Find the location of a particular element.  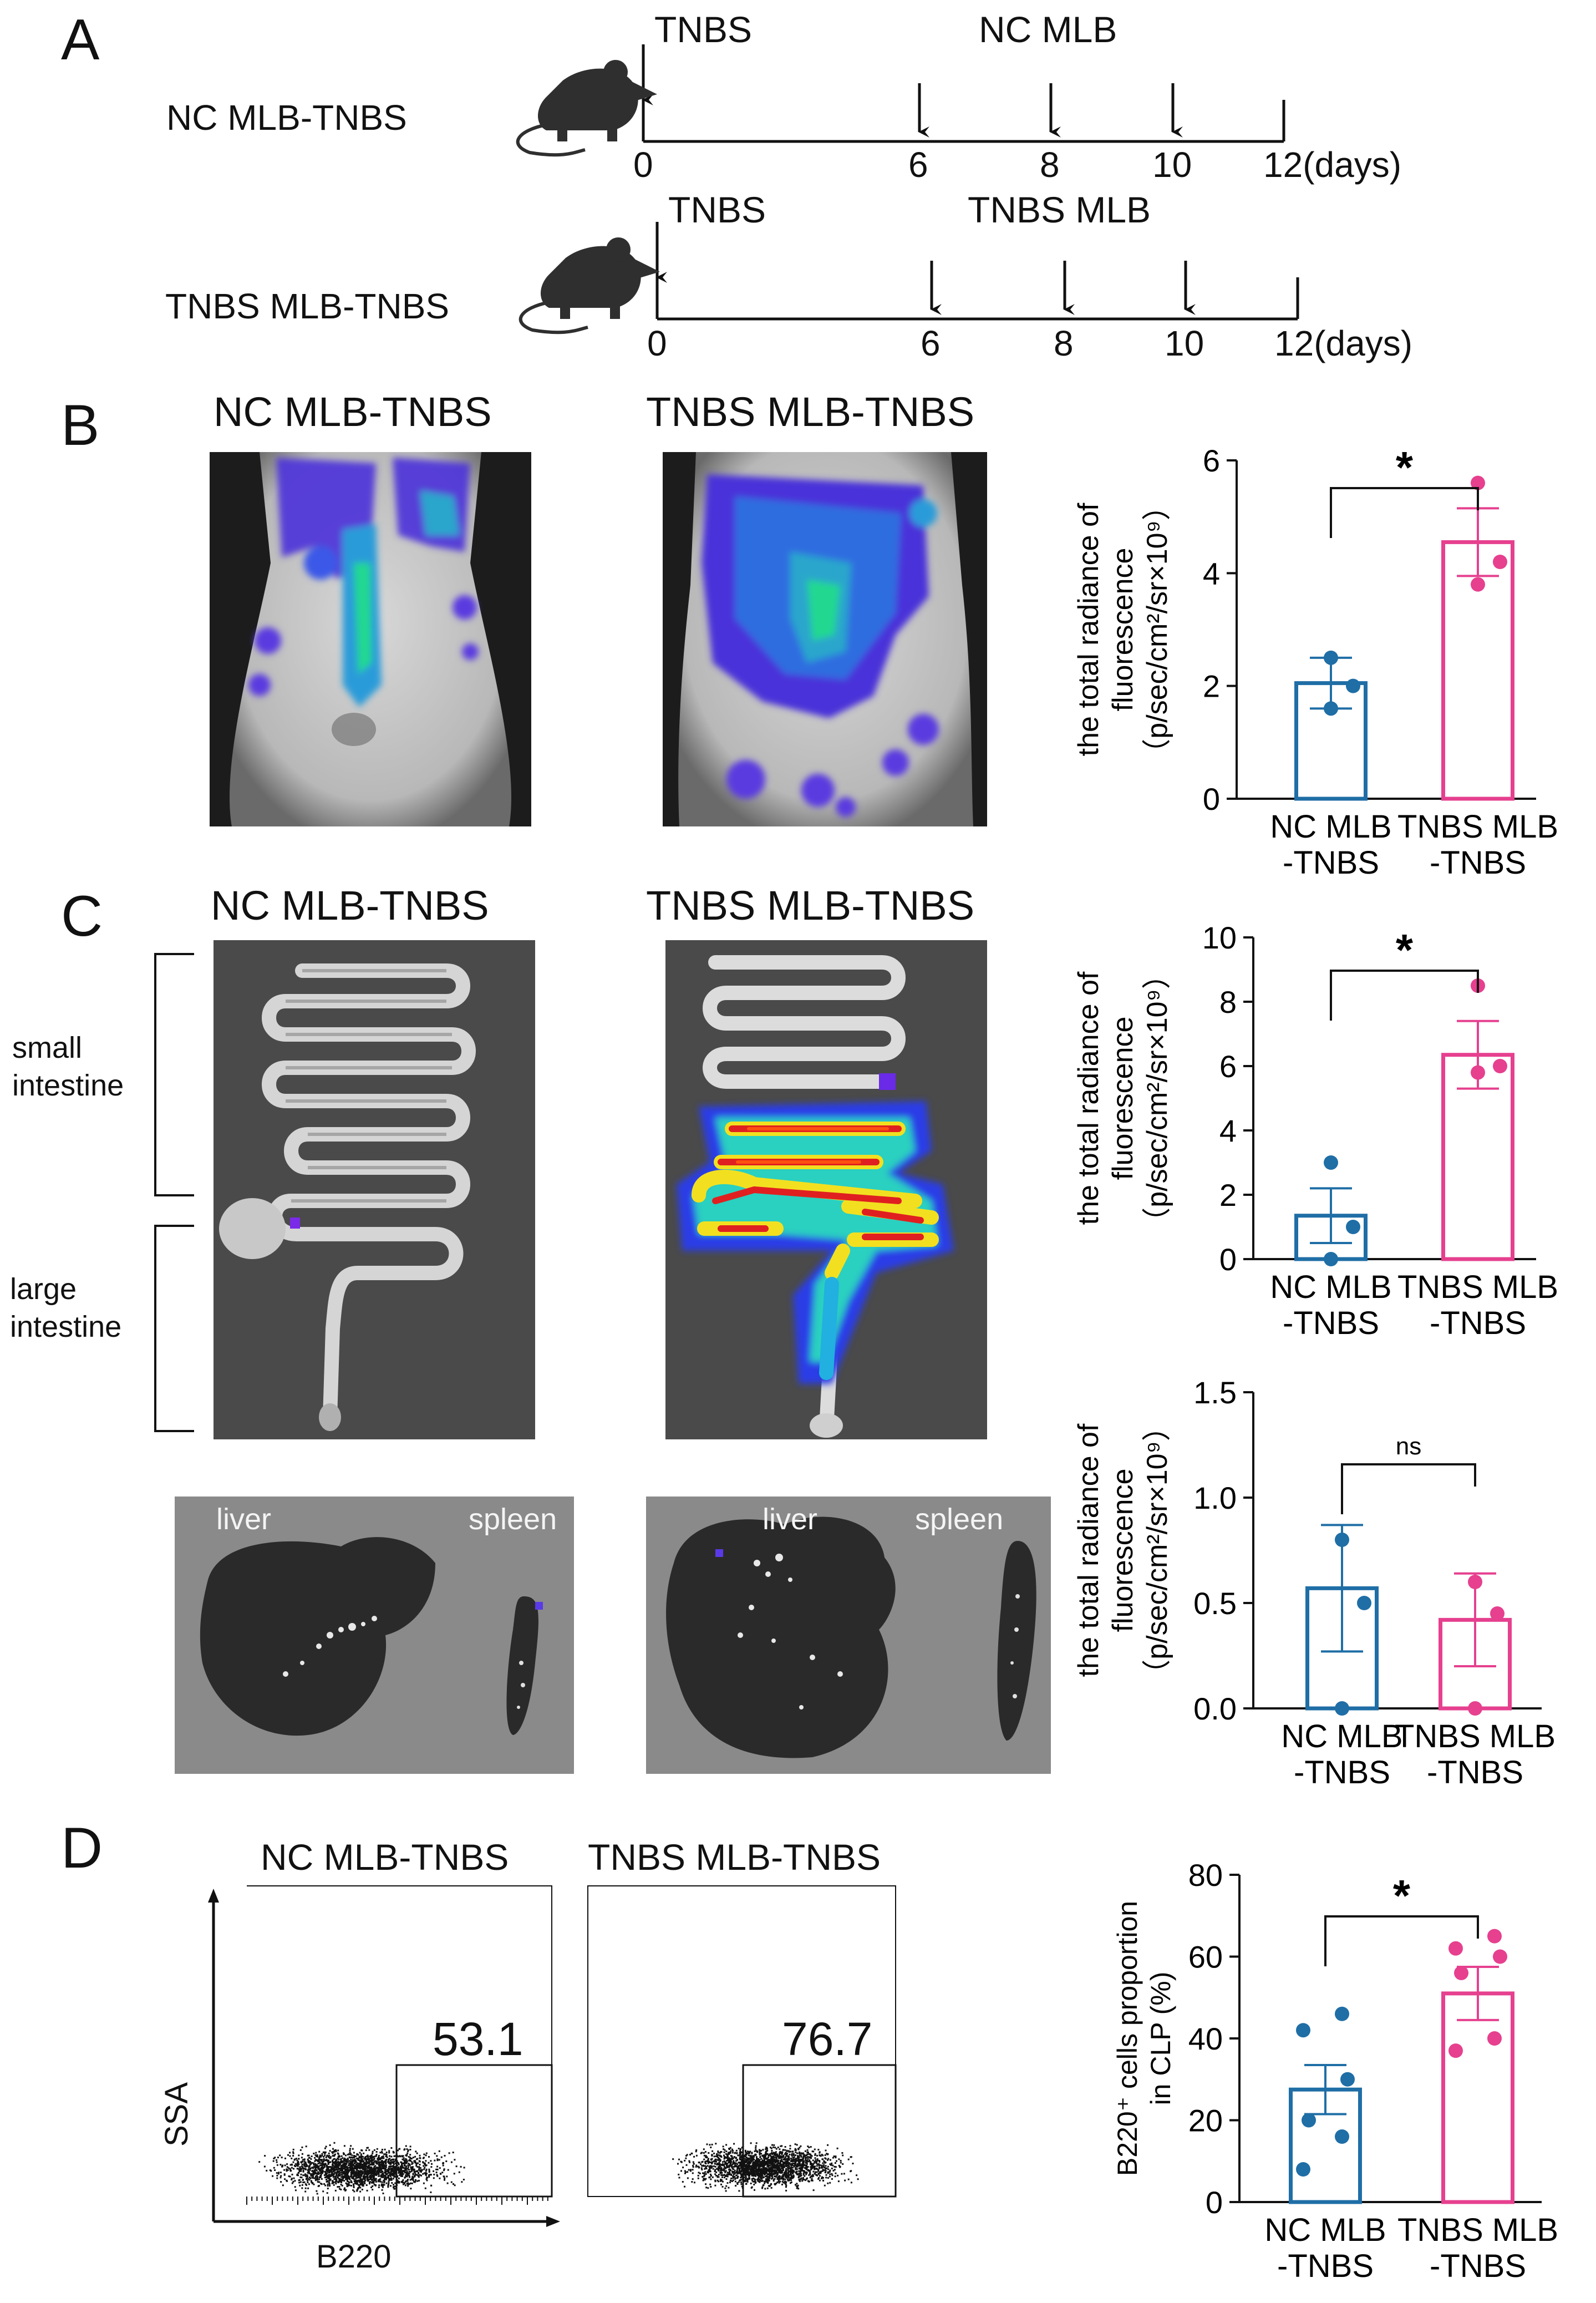

y-tick-label: 0 is located at coordinates (1214, 2203).